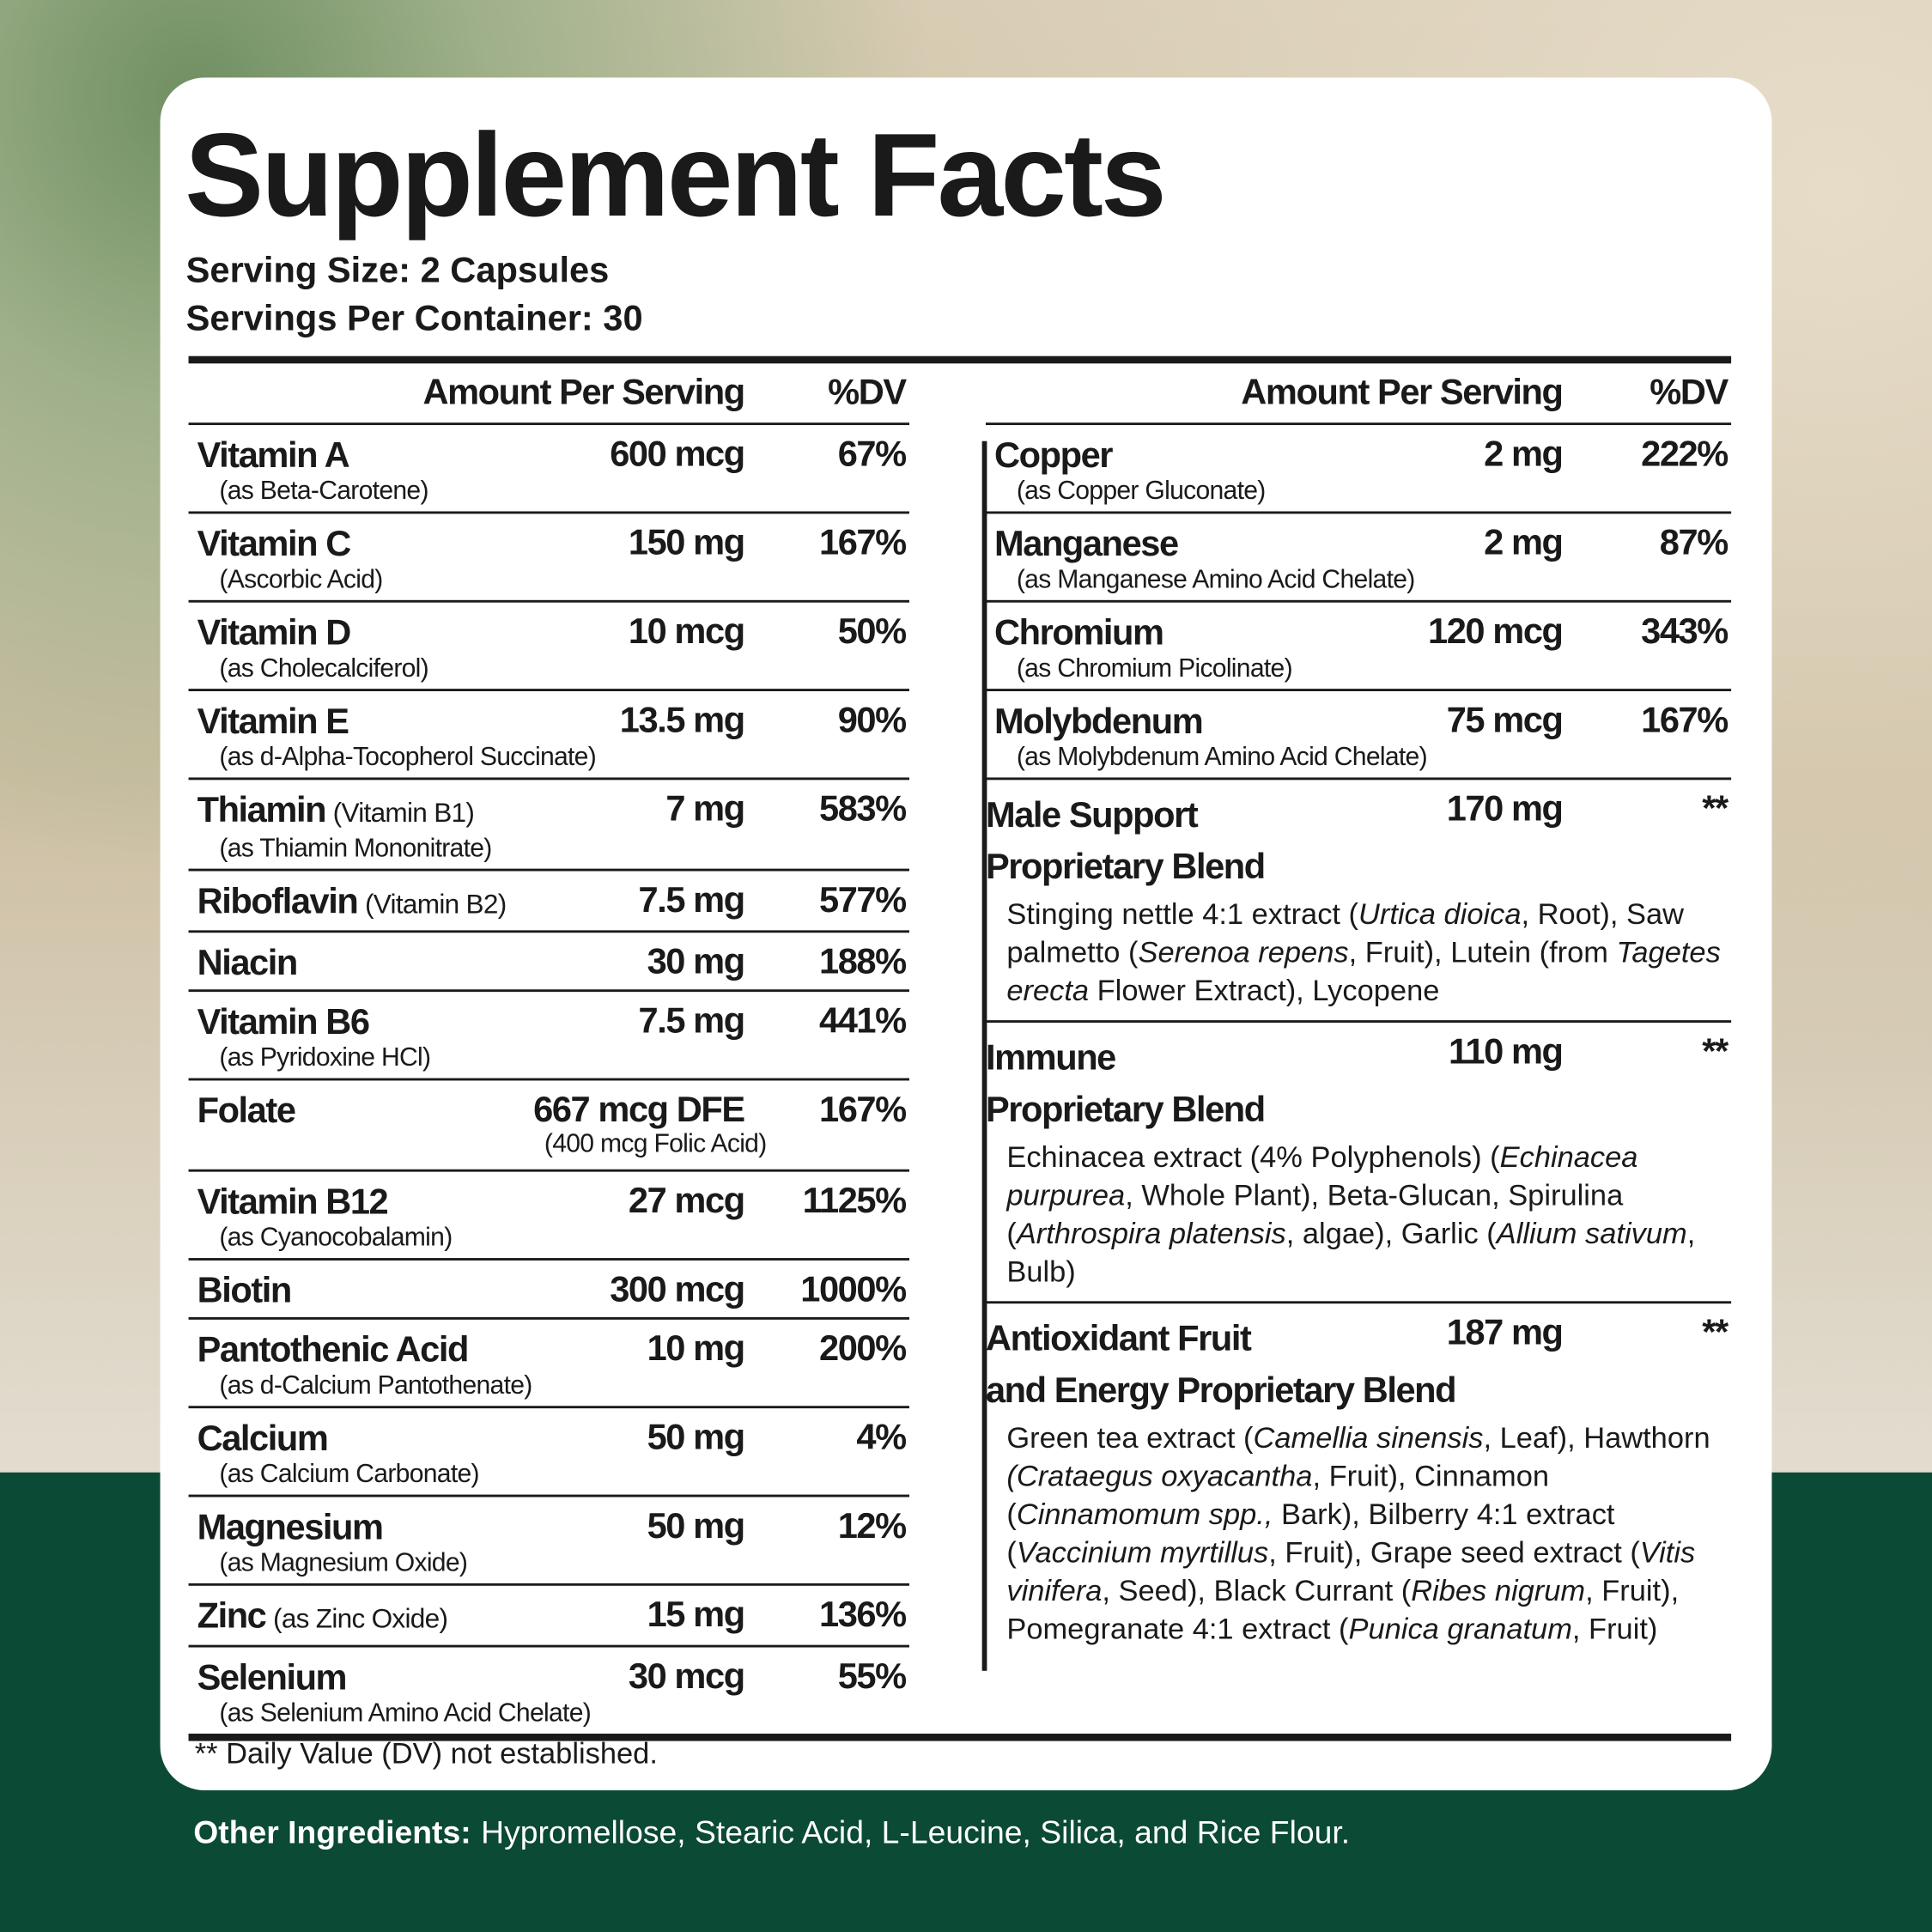  I want to click on description-part: Urtica dioica, so click(1440, 915).